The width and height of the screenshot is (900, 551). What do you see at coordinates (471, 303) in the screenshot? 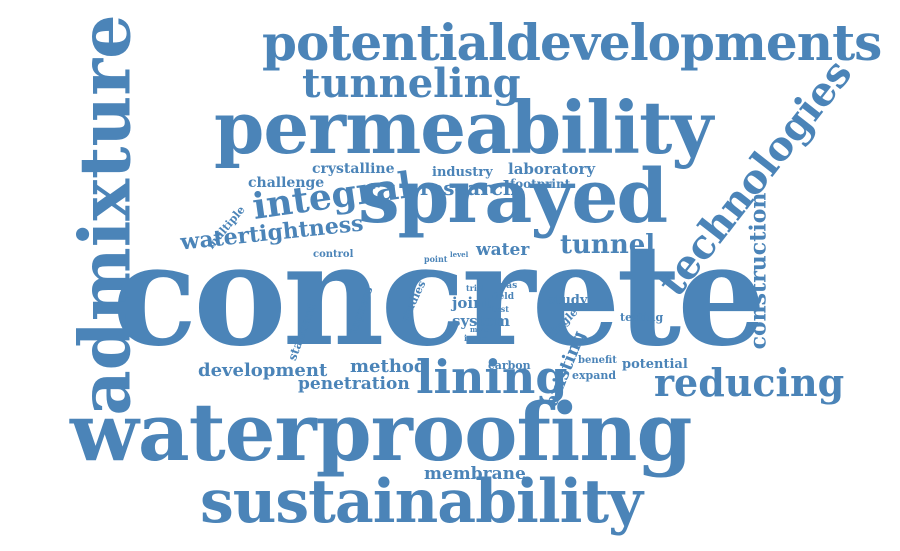
I see `word-joint: joint` at bounding box center [471, 303].